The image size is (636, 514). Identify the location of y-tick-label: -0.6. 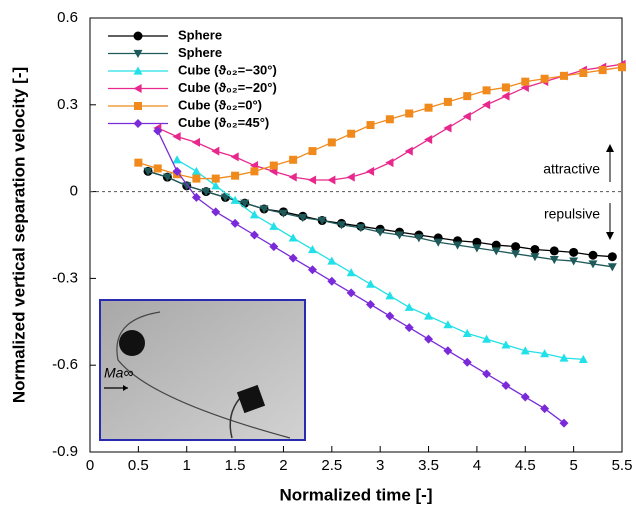
(65, 364).